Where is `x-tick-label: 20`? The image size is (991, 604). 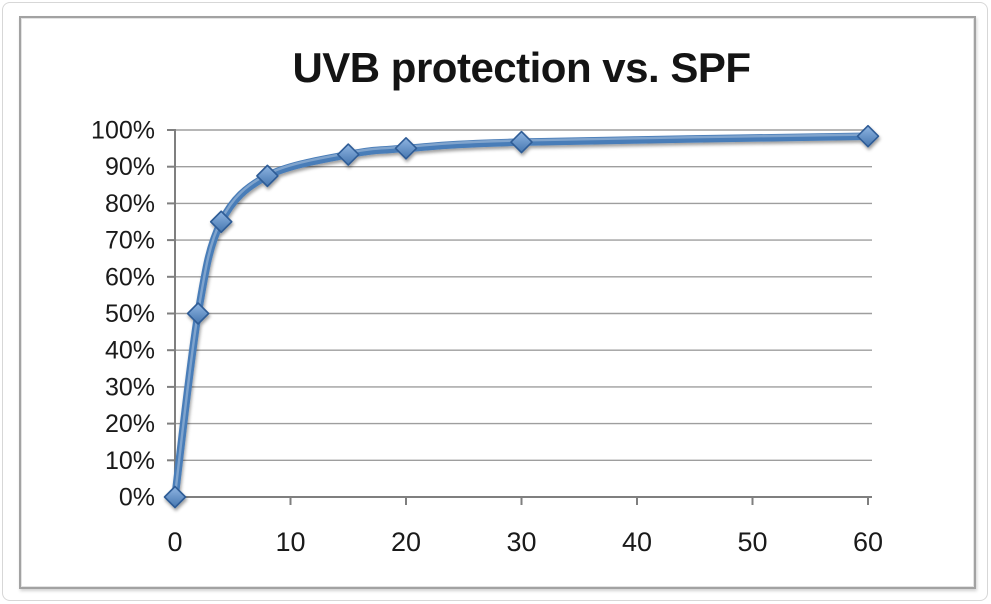 x-tick-label: 20 is located at coordinates (406, 542).